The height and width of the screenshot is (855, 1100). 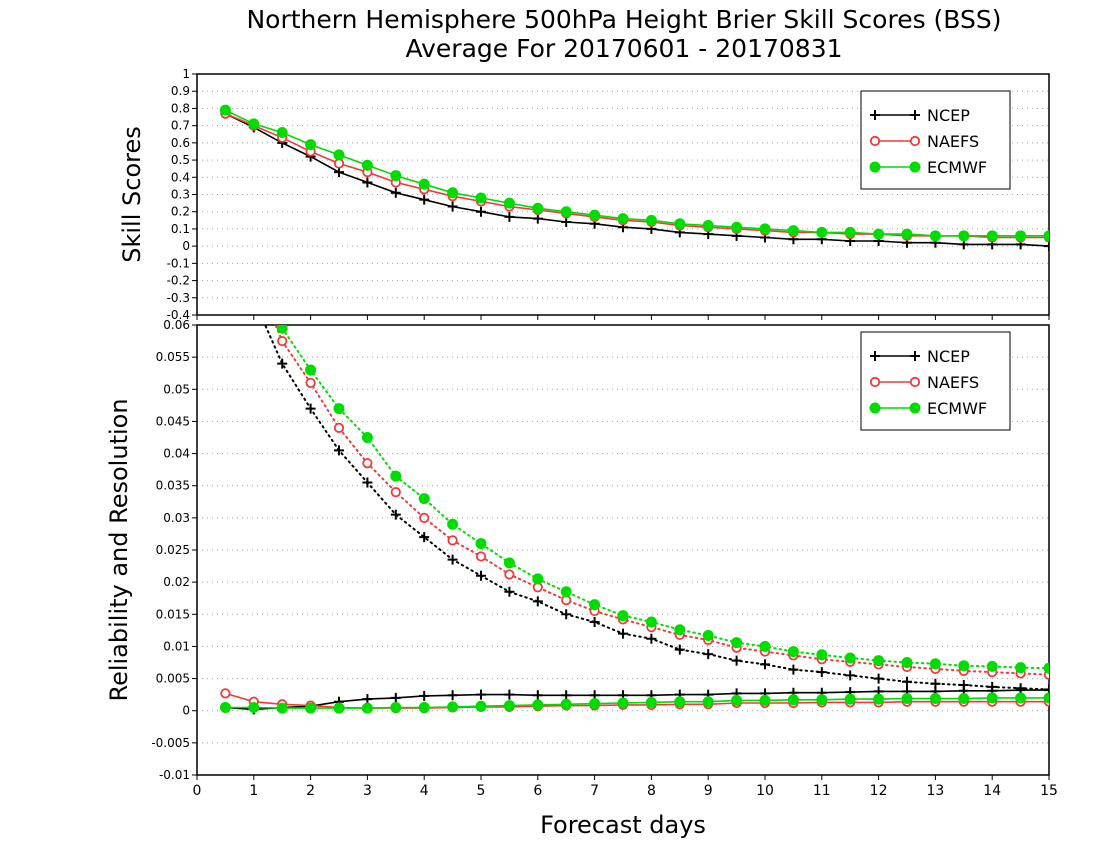 I want to click on legend-label-naefs: NAEFS, so click(x=953, y=382).